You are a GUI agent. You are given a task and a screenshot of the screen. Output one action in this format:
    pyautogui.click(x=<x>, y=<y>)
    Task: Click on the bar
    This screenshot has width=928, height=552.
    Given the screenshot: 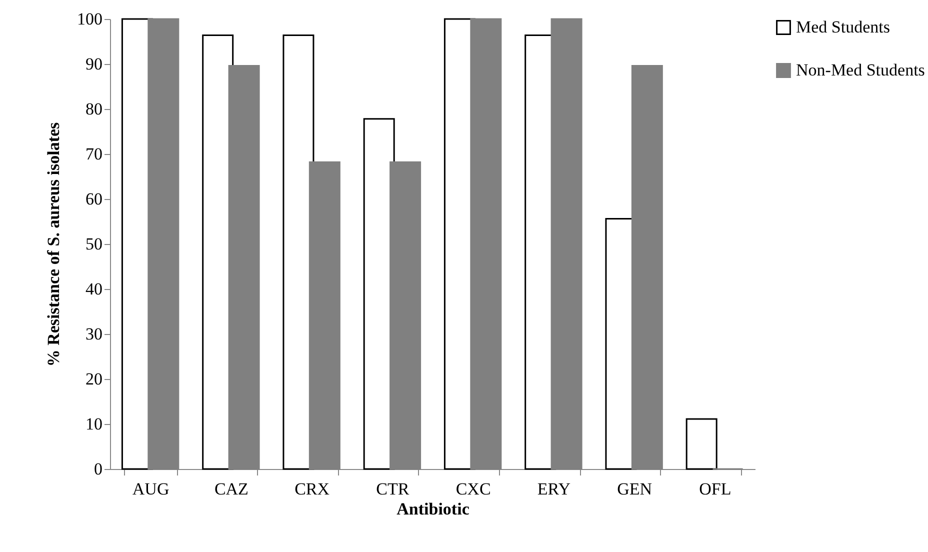 What is the action you would take?
    pyautogui.click(x=702, y=444)
    